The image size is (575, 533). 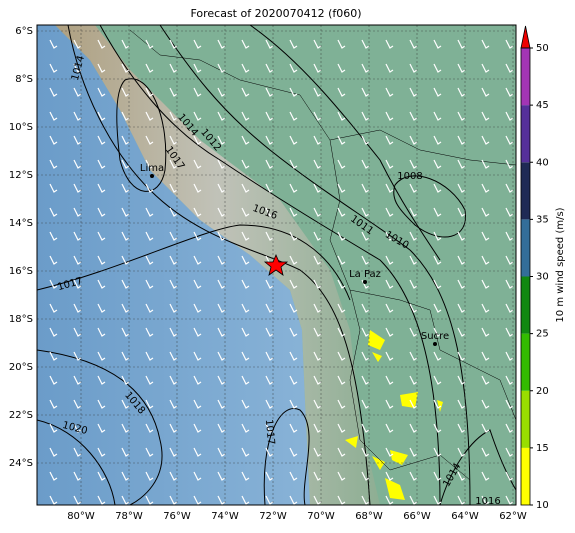 What do you see at coordinates (542, 162) in the screenshot?
I see `colorbar-tick-label: 40` at bounding box center [542, 162].